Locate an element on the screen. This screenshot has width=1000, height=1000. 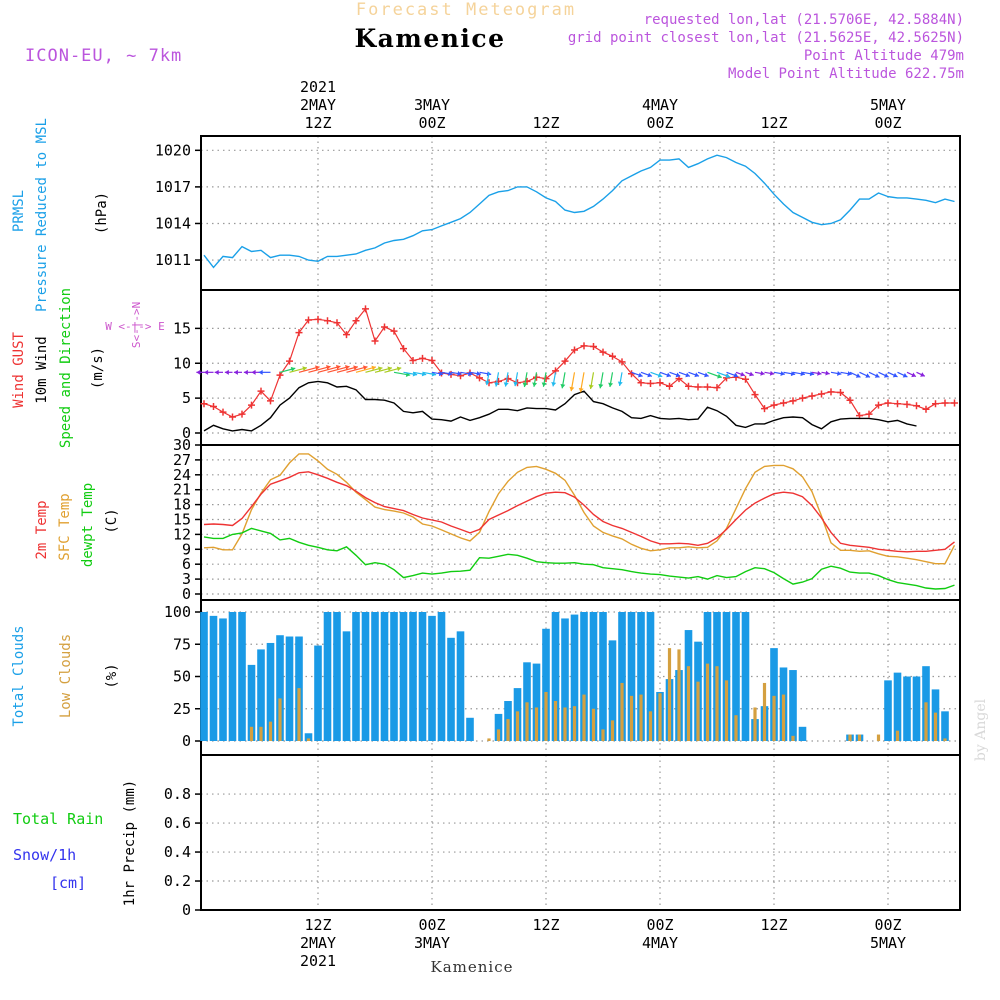
bottom-time-label: 12Z is located at coordinates (773, 925).